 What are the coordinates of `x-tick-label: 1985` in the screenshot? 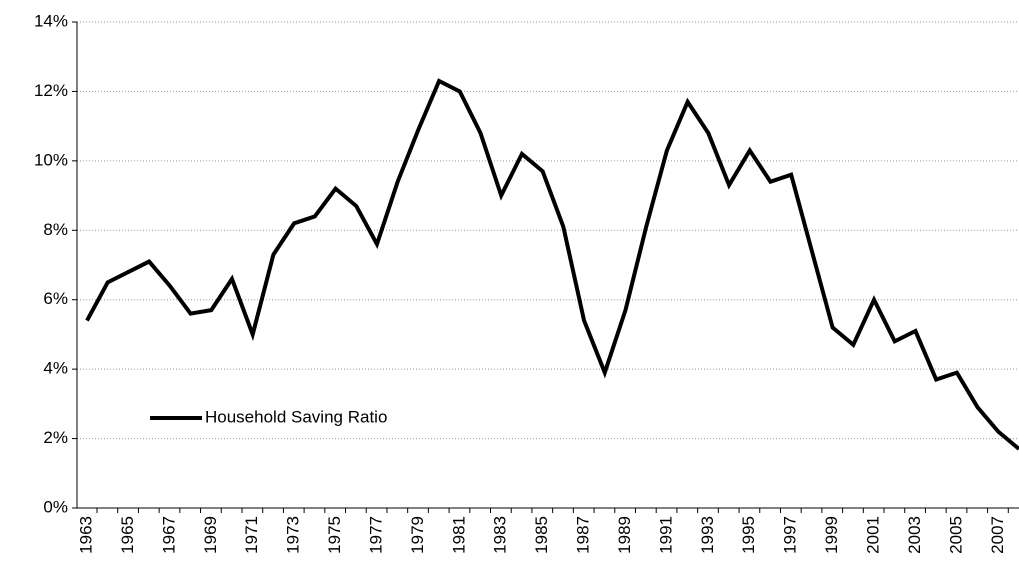 It's located at (541, 535).